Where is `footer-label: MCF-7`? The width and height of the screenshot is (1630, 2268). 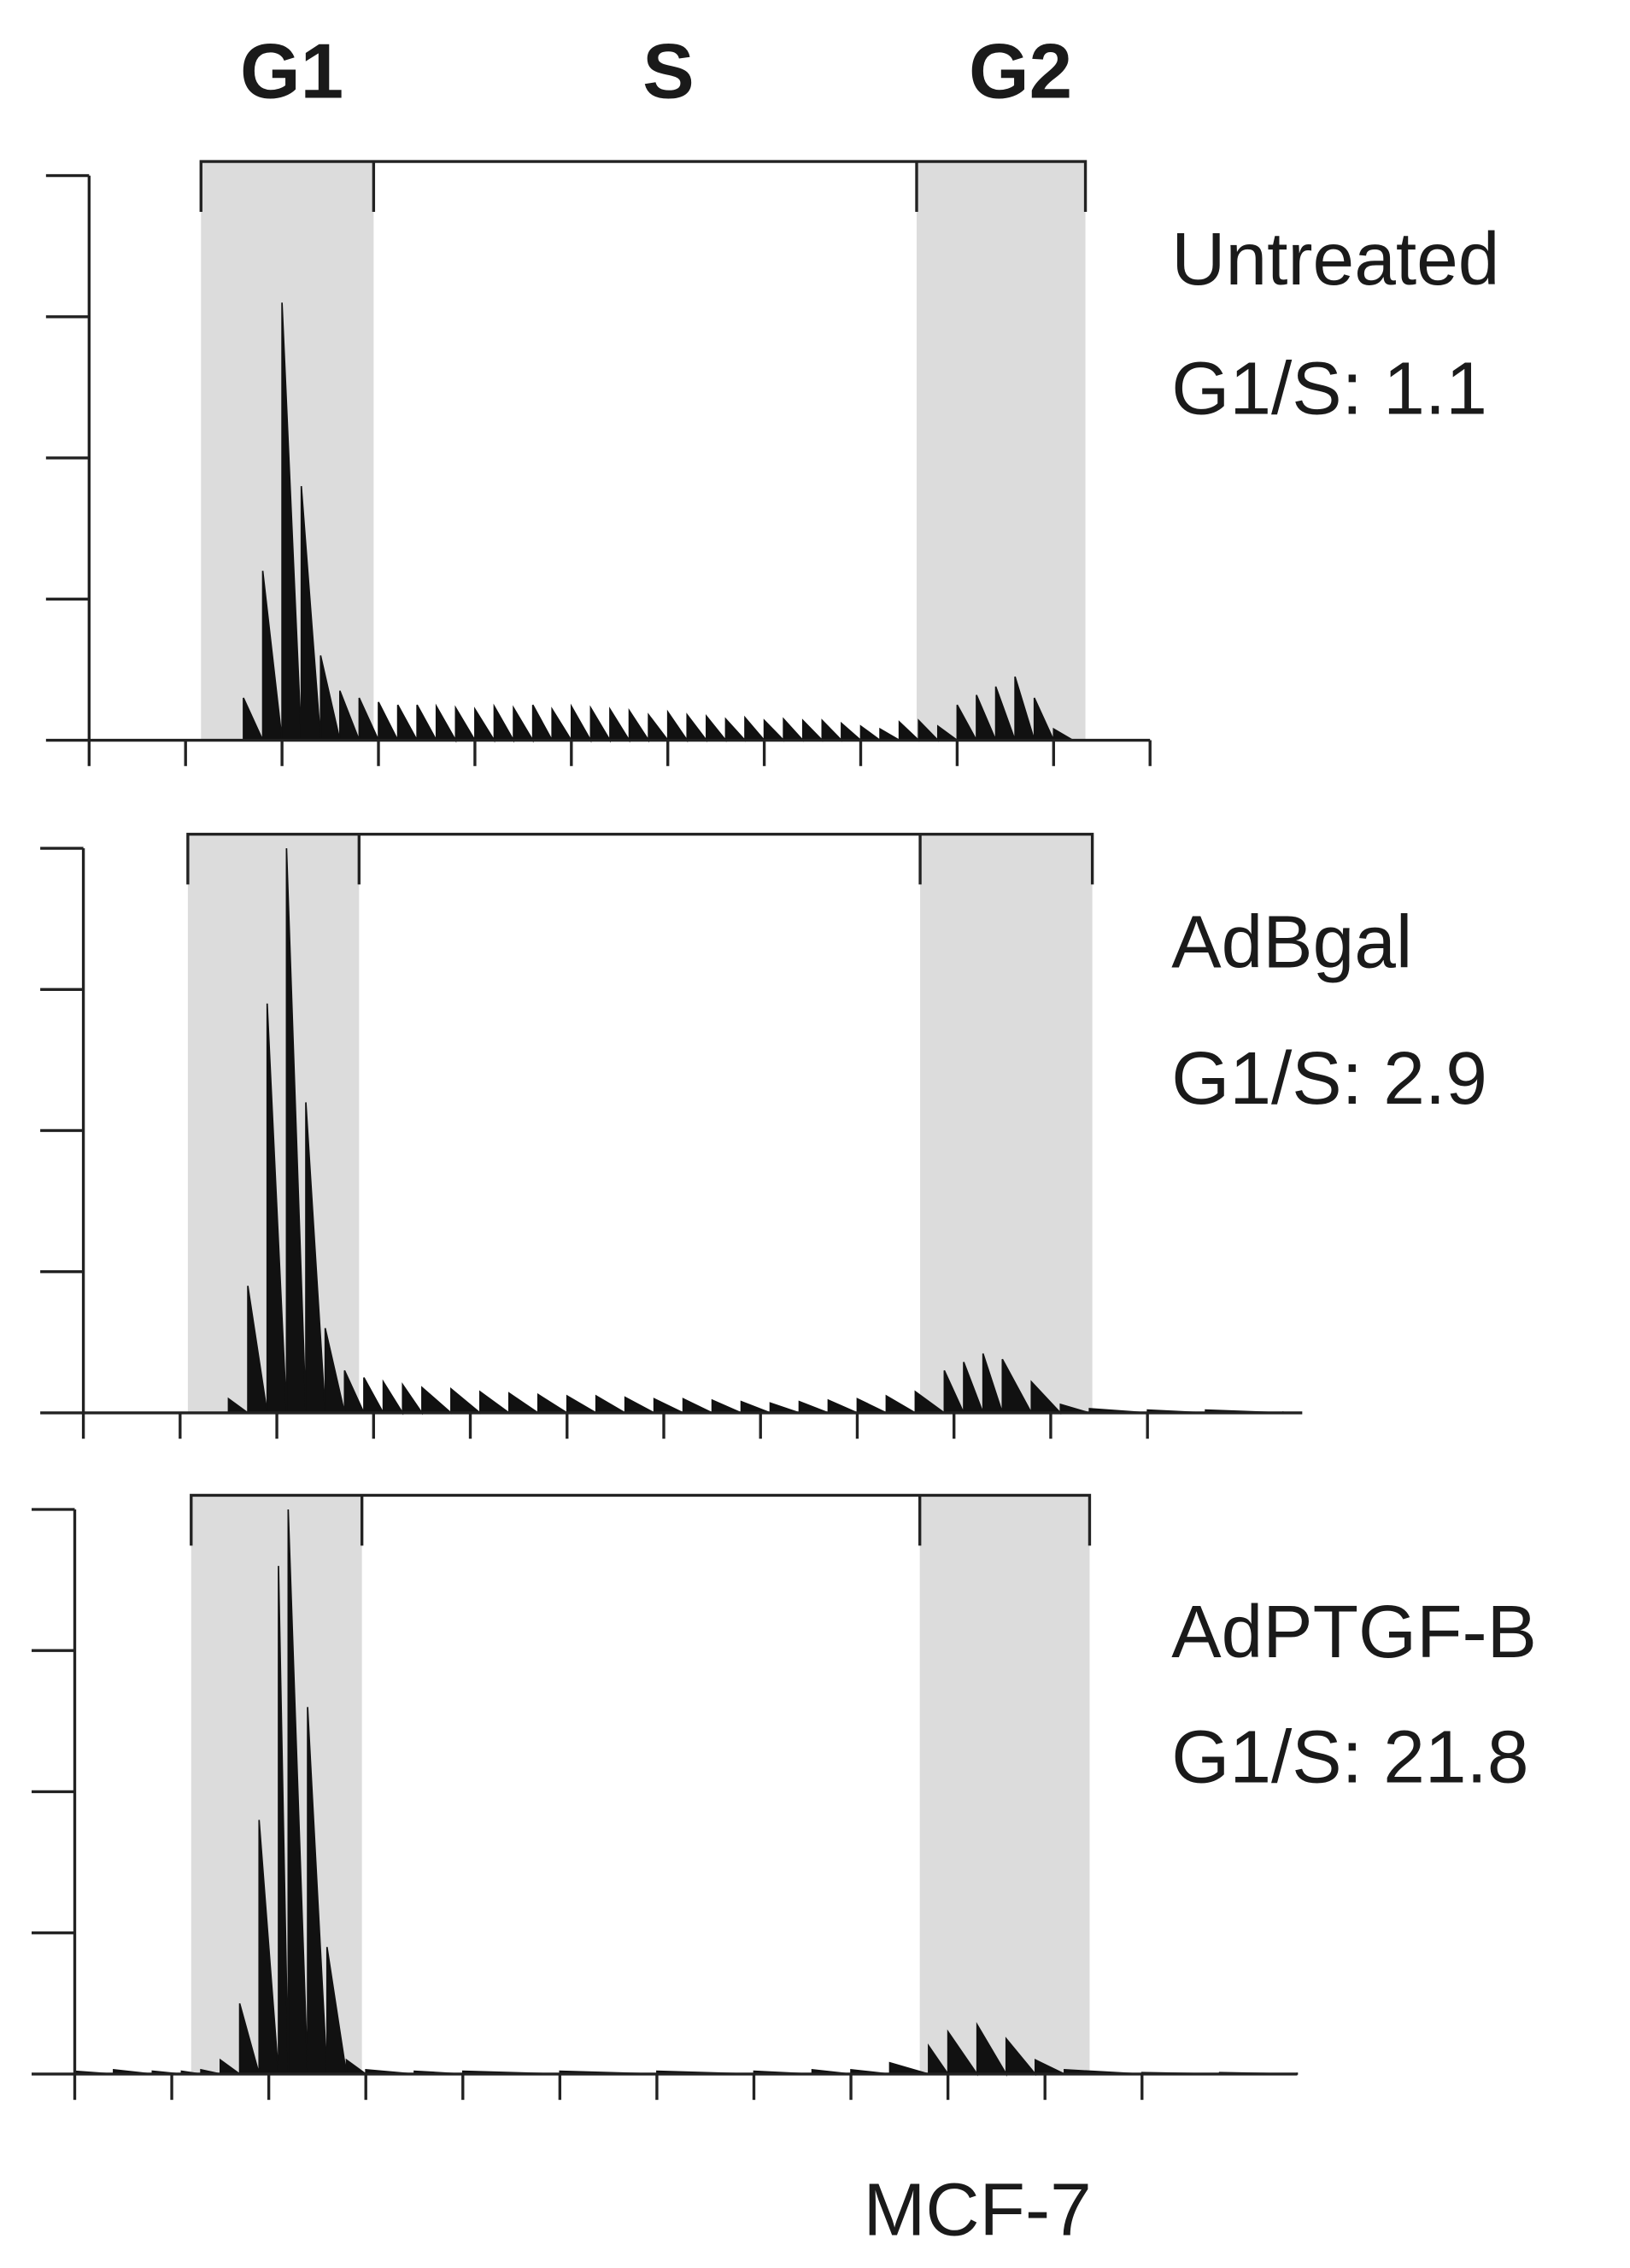 footer-label: MCF-7 is located at coordinates (977, 2209).